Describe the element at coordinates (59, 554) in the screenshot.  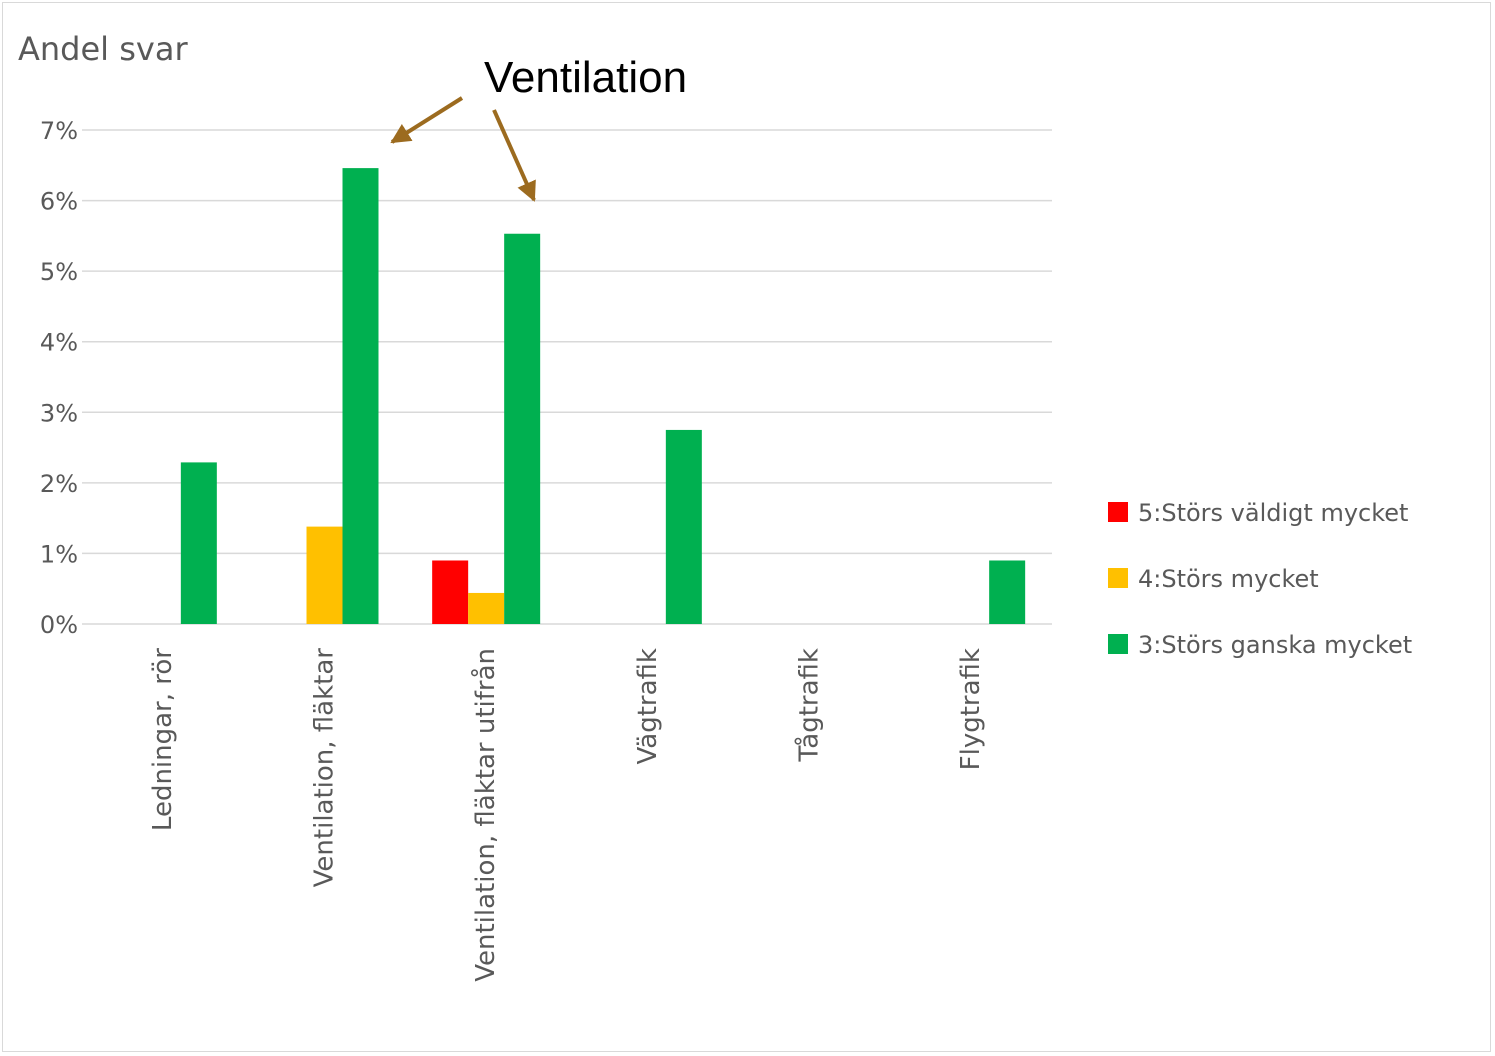
I see `y-tick-label: 1%` at that location.